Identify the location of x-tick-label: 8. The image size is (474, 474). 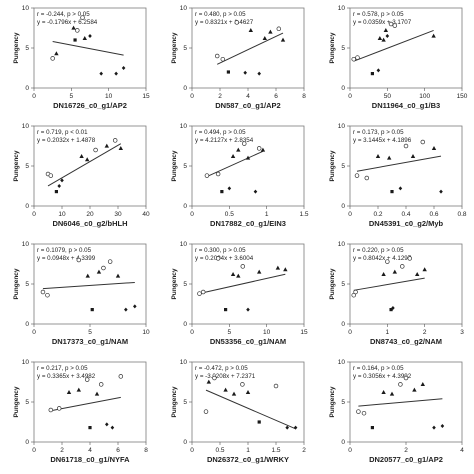
(146, 450).